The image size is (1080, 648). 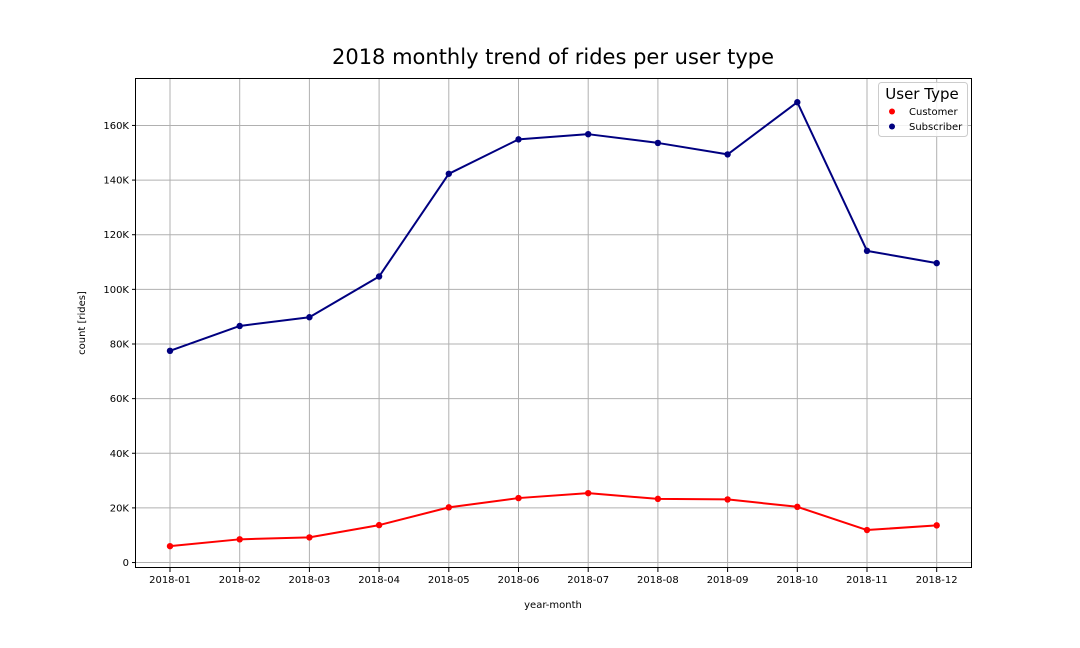 I want to click on y-tick-label: 40K, so click(x=120, y=454).